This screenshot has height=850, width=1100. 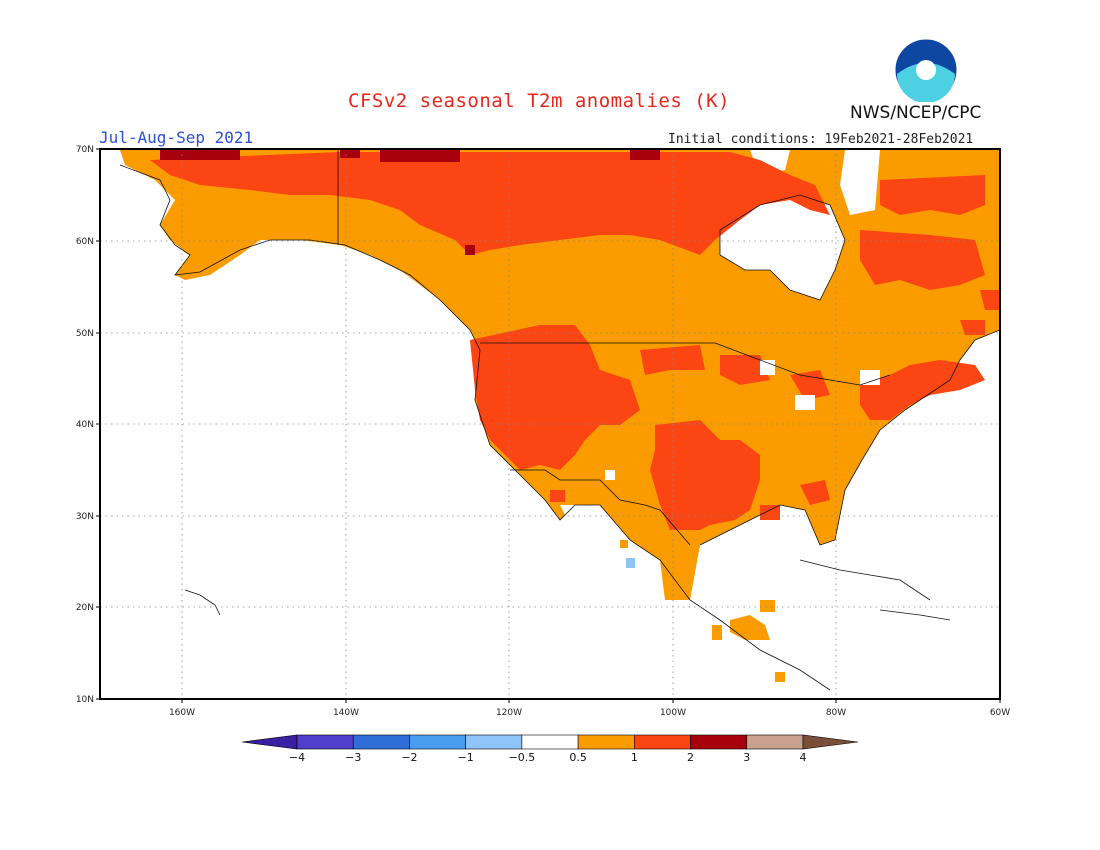 I want to click on initial-conditions-label: Initial conditions: 19Feb2021-28Feb2021, so click(x=821, y=139).